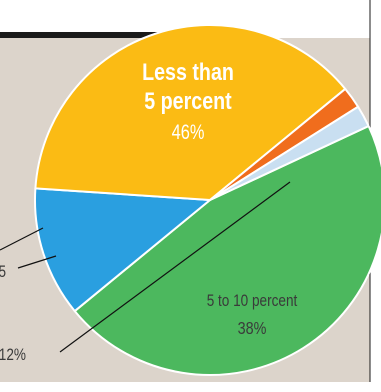  I want to click on slice-label-5-to-10-percent: 5 to 10 percent, so click(252, 301).